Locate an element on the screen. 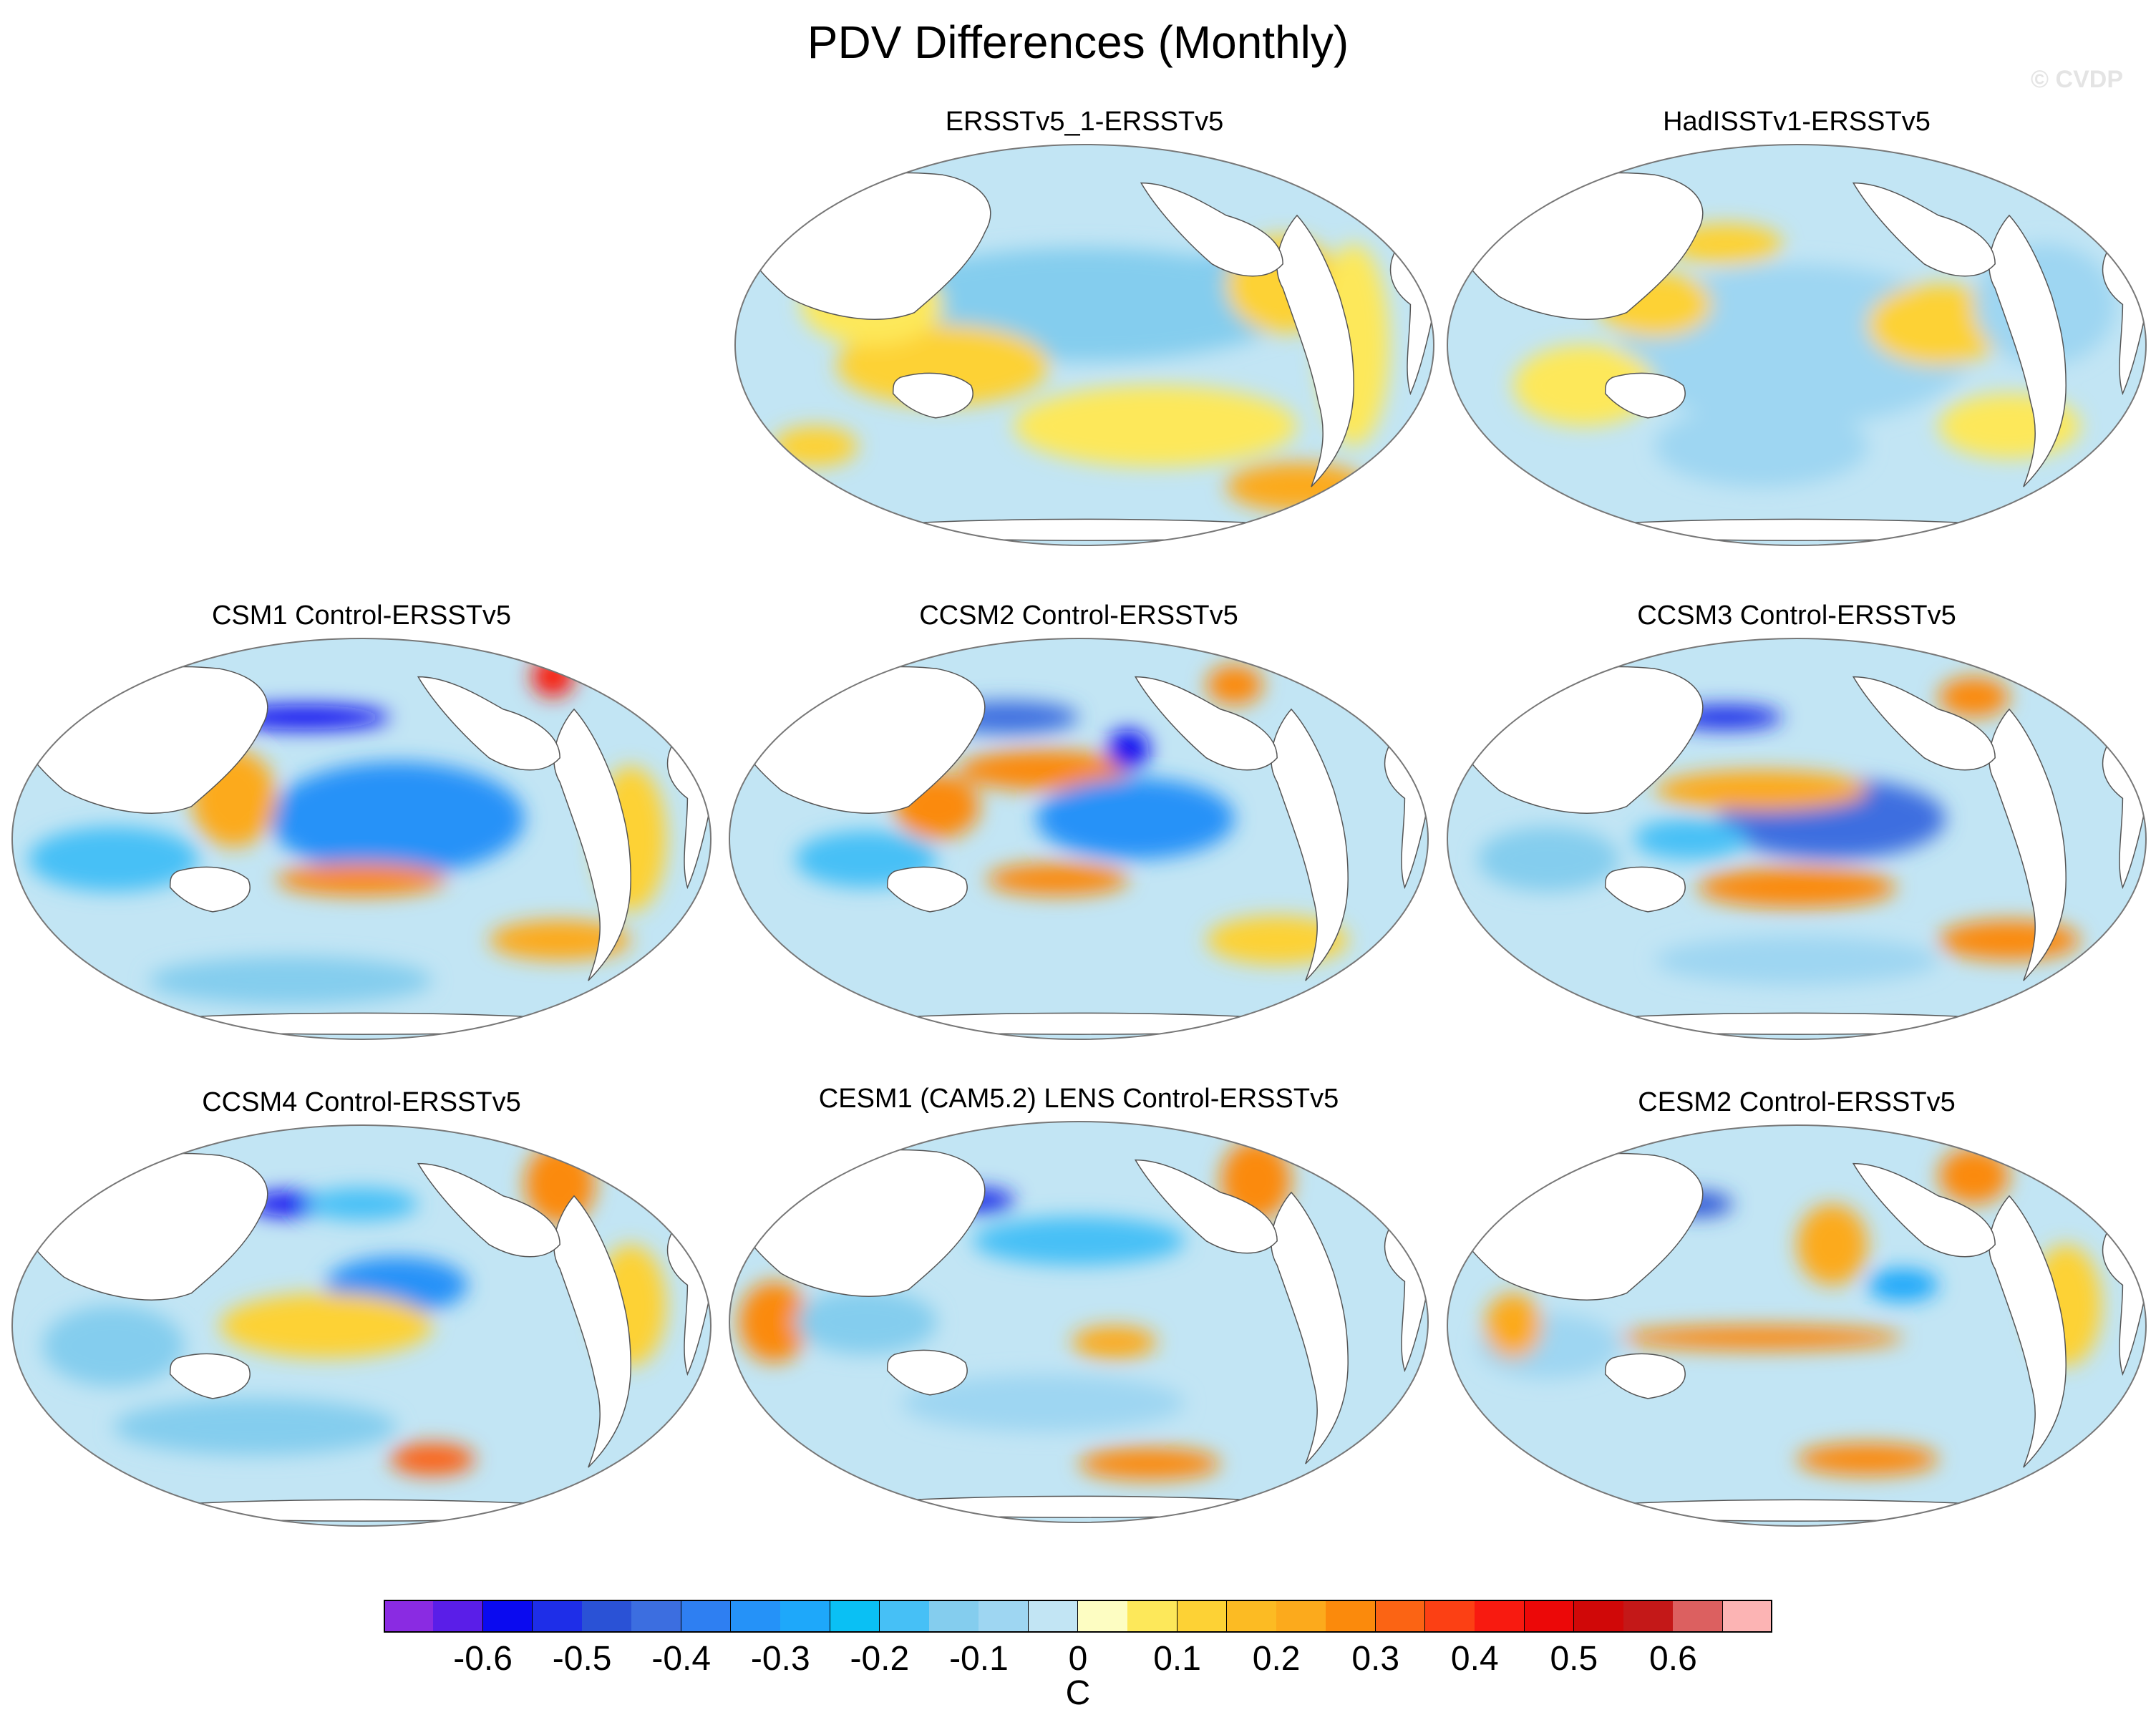 The width and height of the screenshot is (2156, 1730). colorbar-tick-label: 0.5 is located at coordinates (1574, 1659).